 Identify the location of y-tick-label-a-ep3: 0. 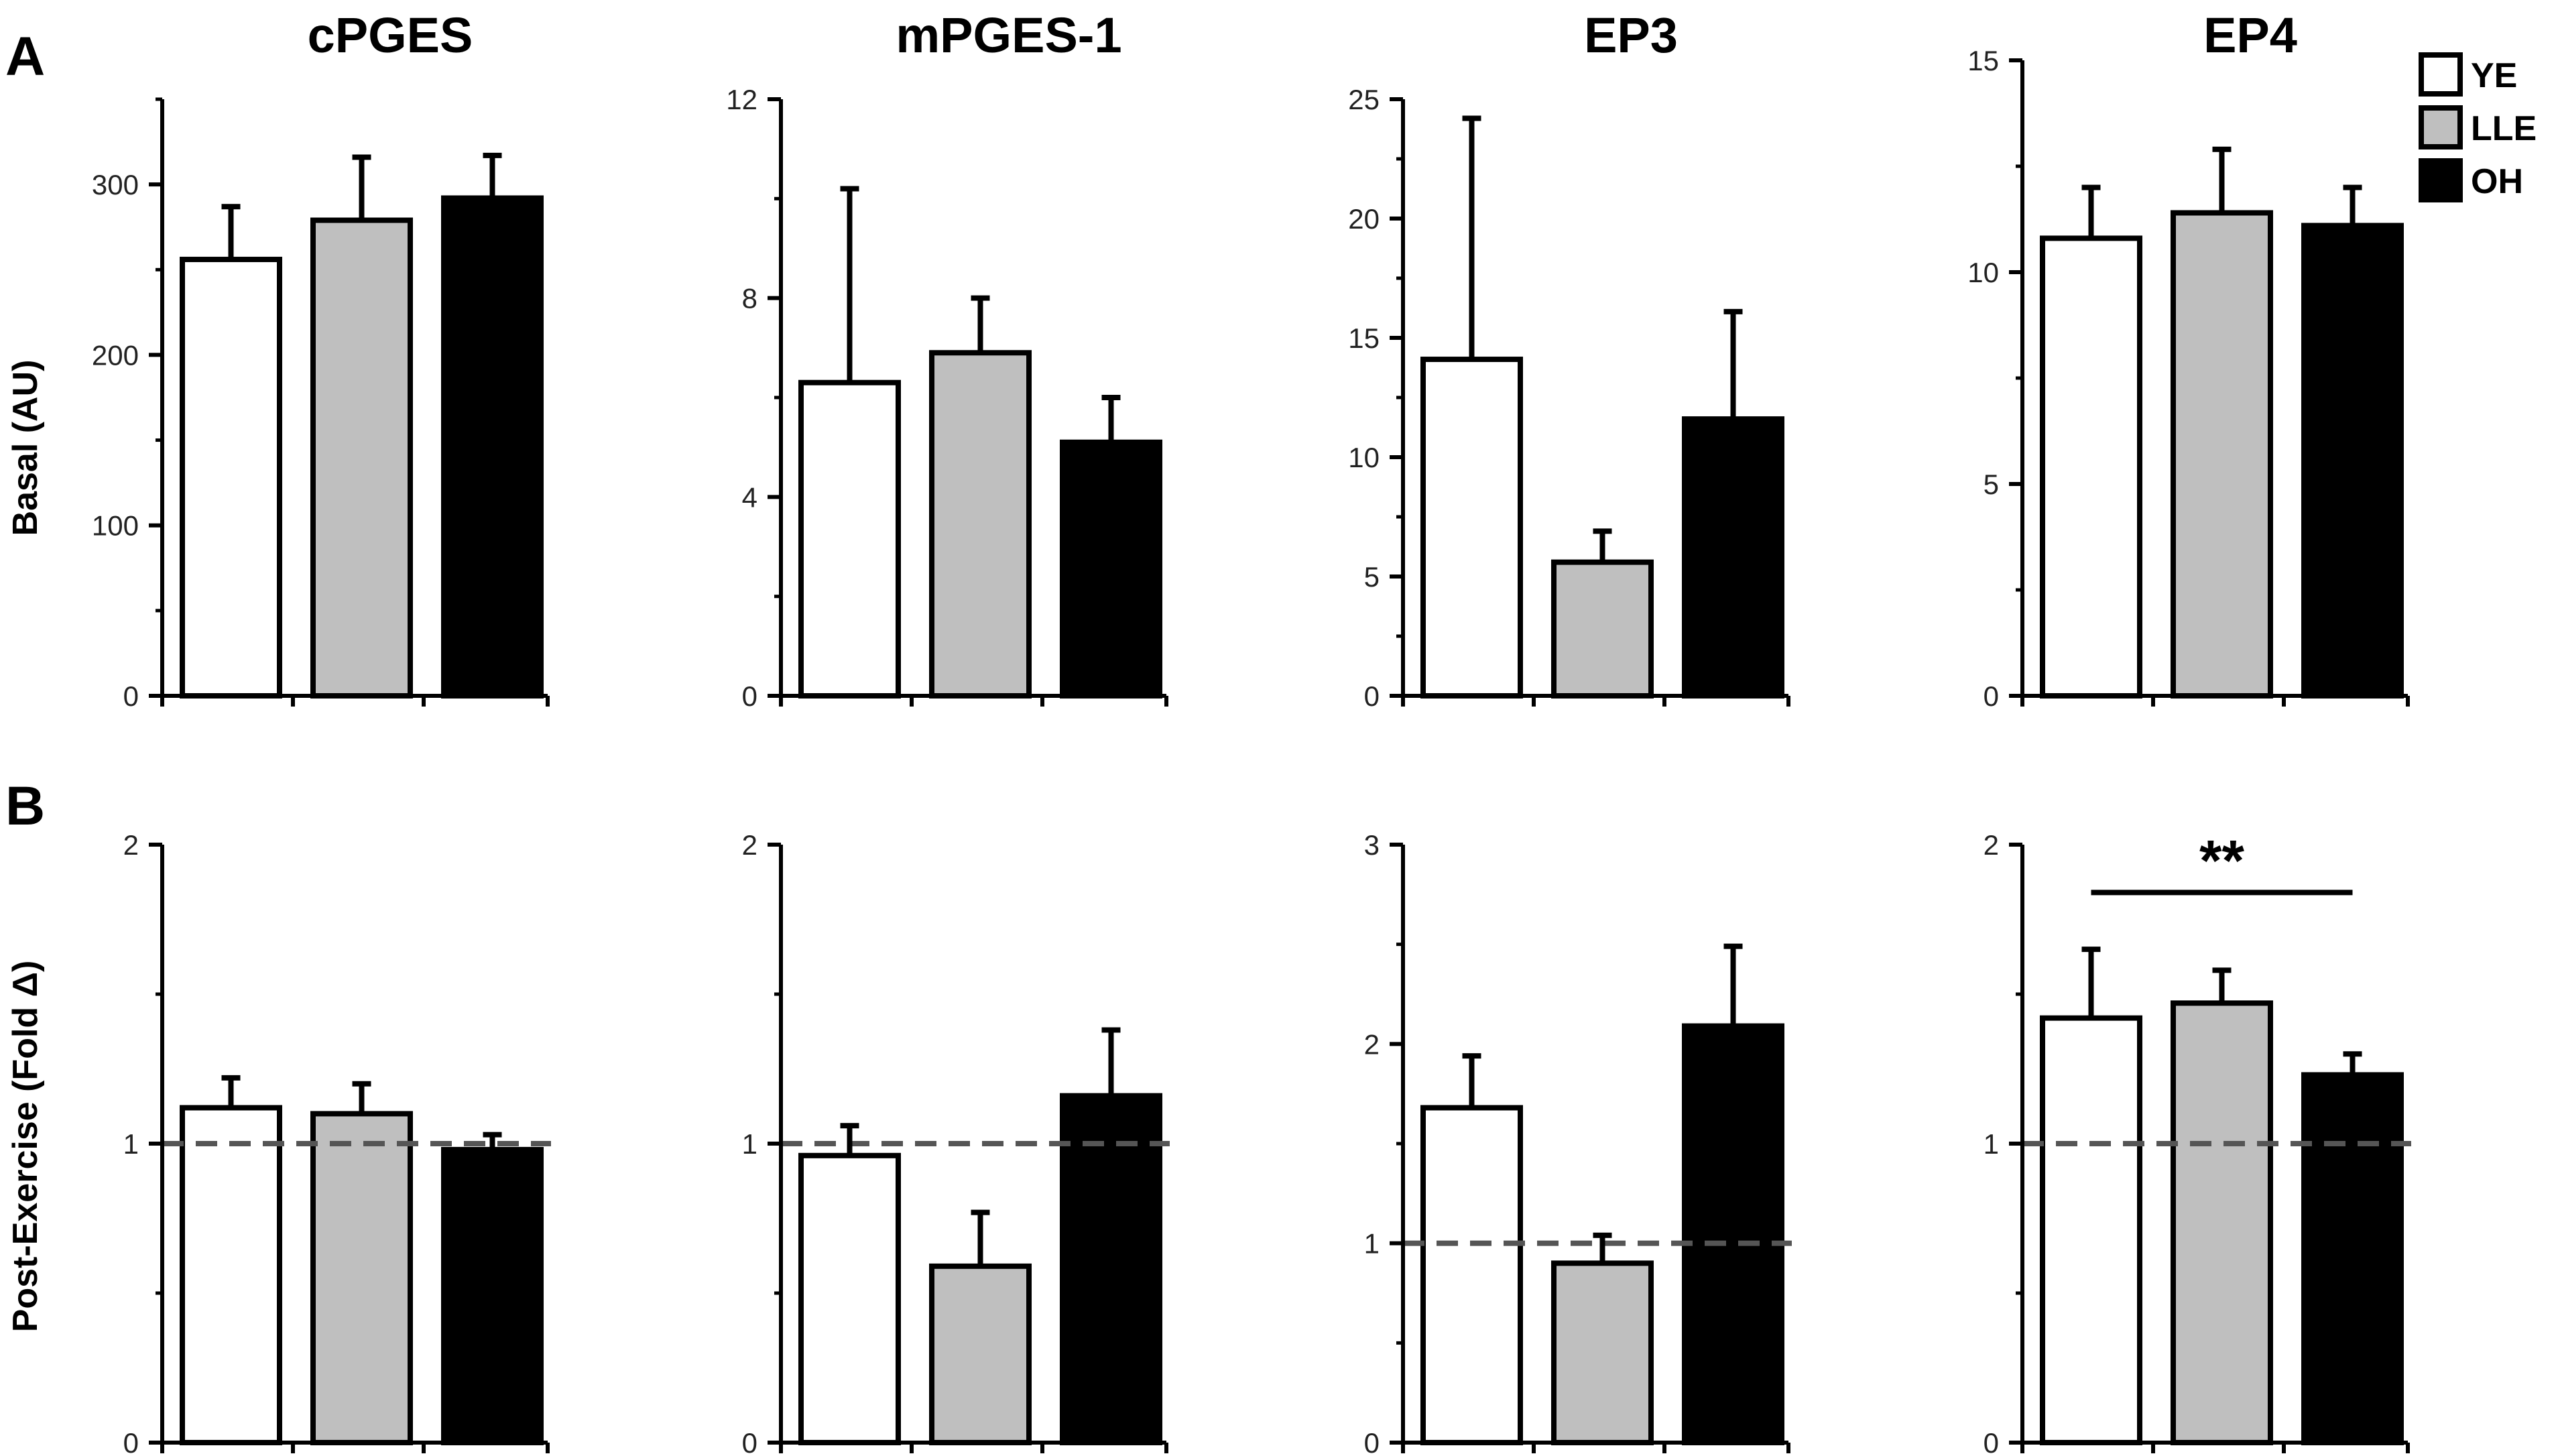
(1372, 696).